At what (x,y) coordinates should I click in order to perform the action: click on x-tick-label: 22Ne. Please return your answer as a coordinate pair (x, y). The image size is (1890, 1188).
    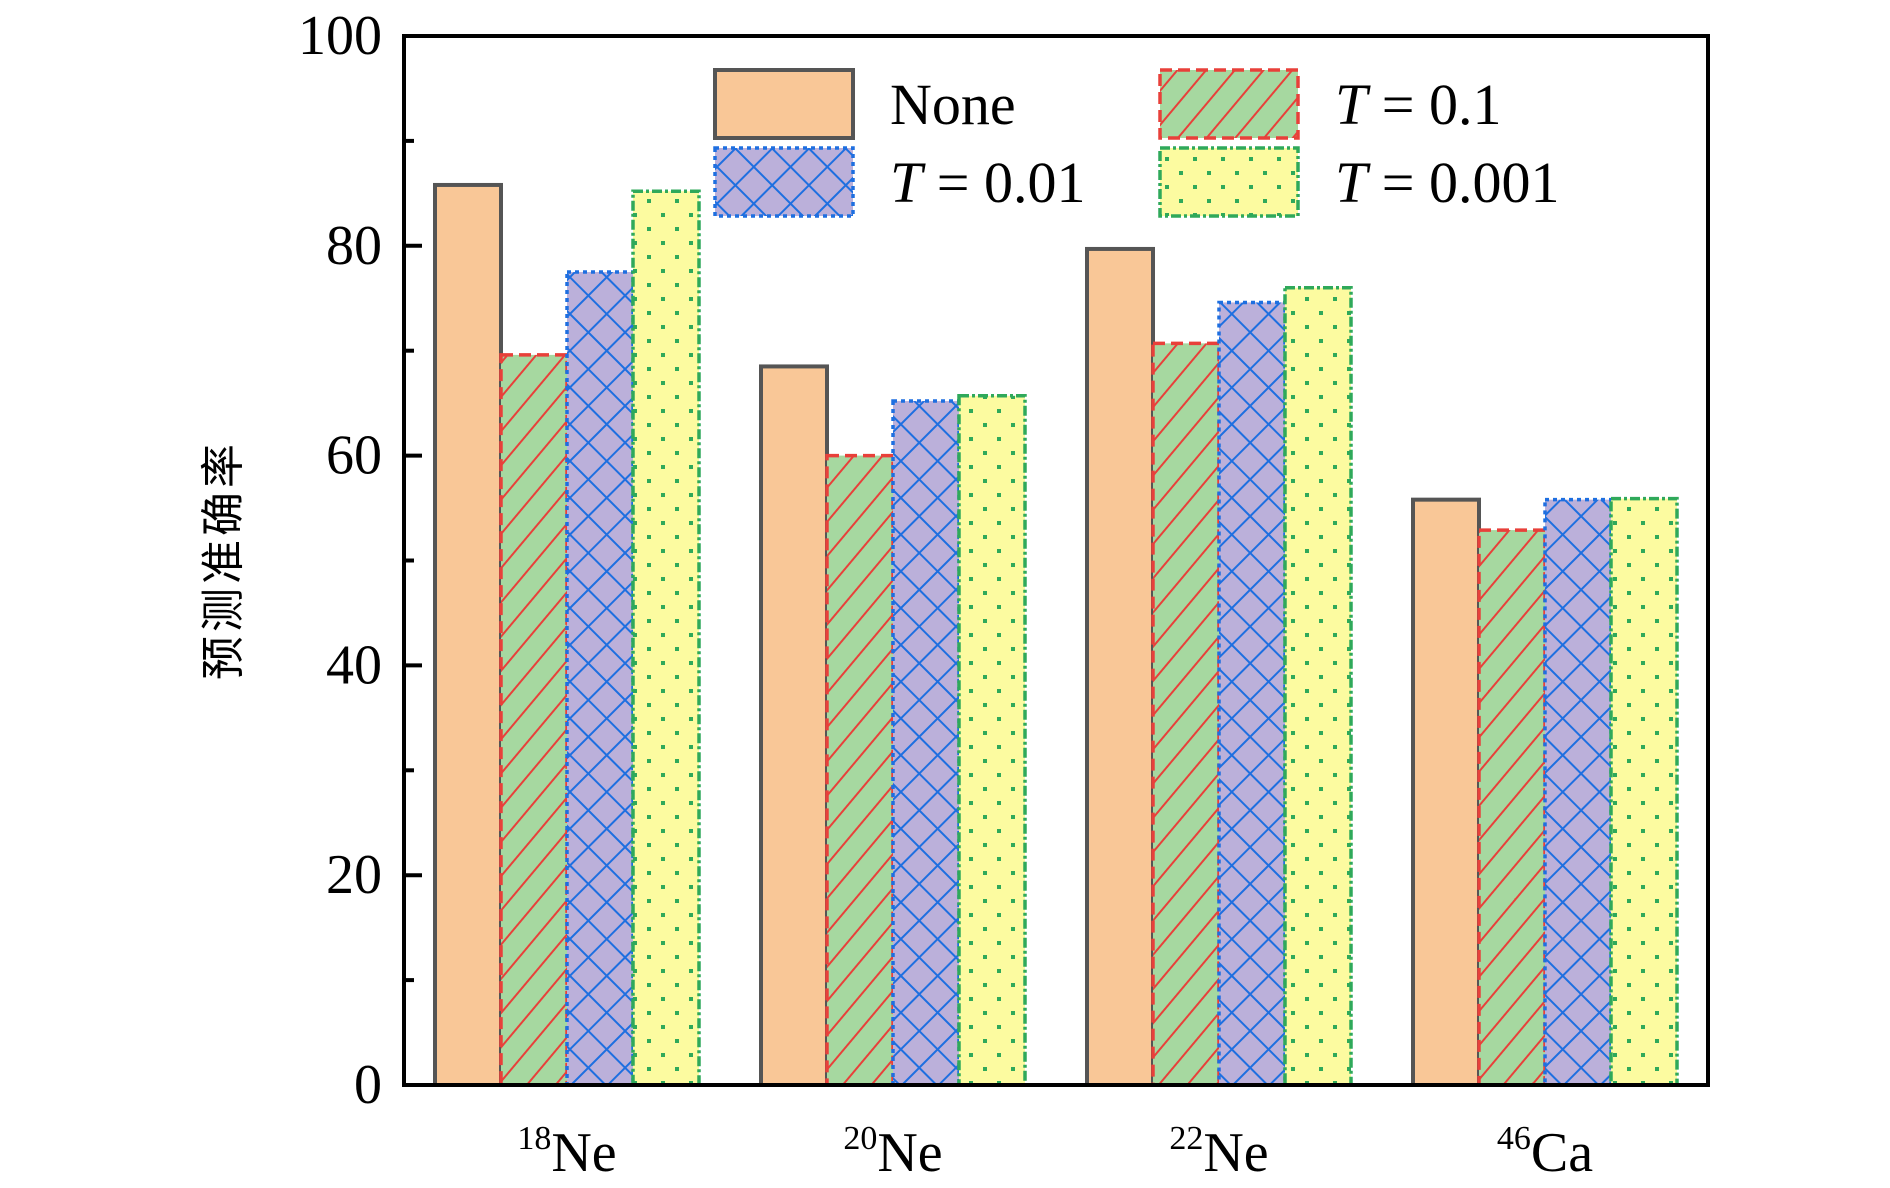
    Looking at the image, I should click on (1218, 1151).